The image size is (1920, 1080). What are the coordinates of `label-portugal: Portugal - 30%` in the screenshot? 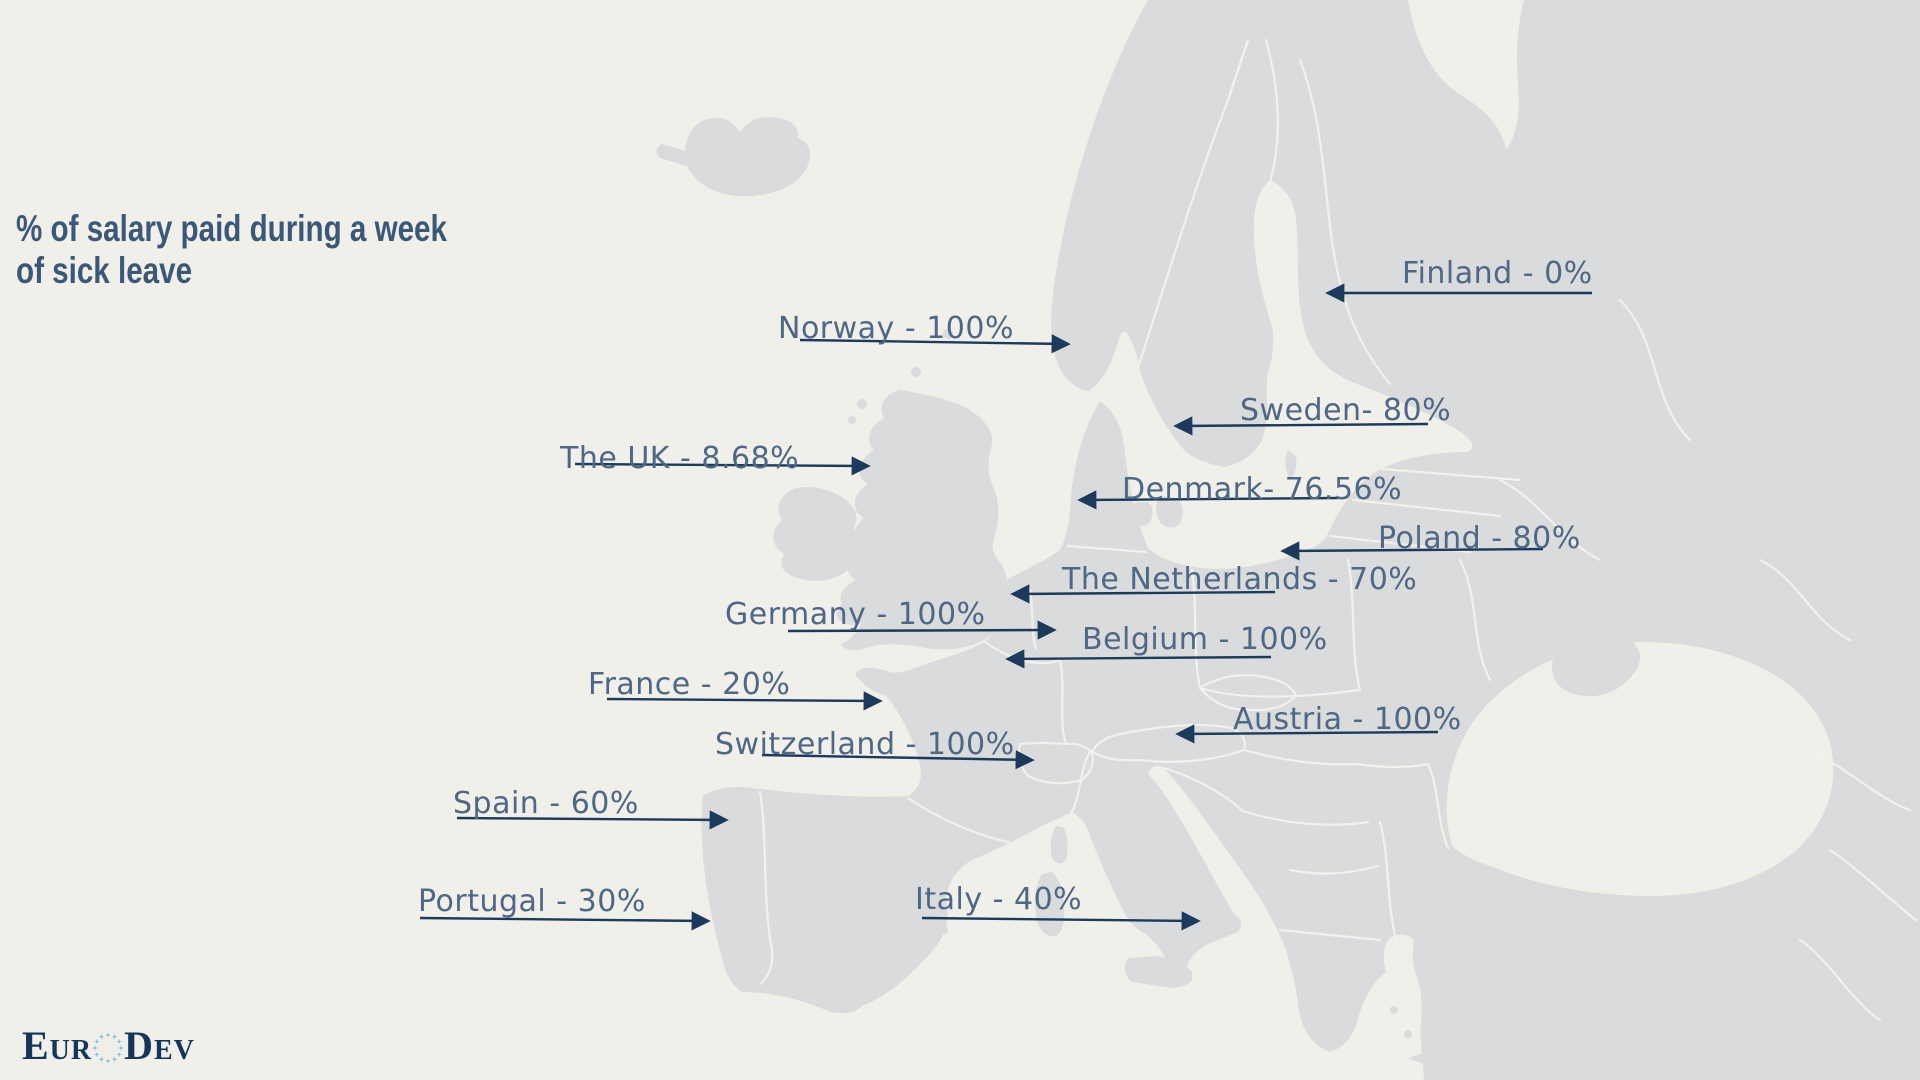 It's located at (532, 901).